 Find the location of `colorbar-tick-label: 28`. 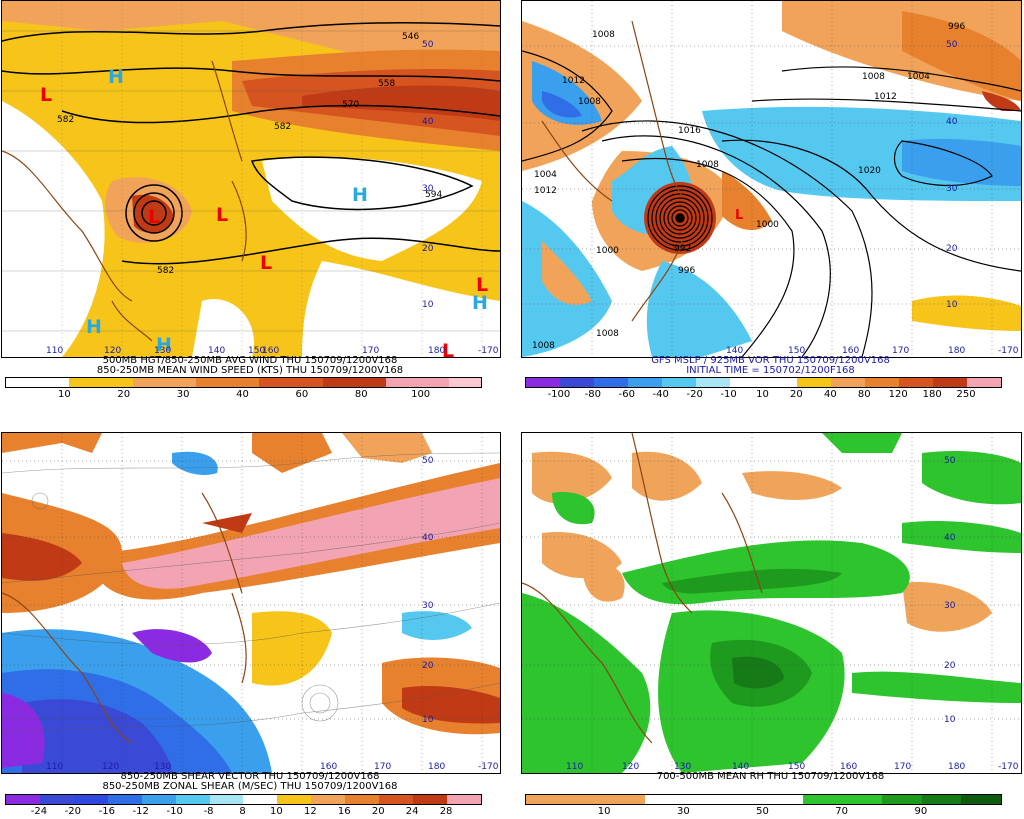

colorbar-tick-label: 28 is located at coordinates (446, 811).